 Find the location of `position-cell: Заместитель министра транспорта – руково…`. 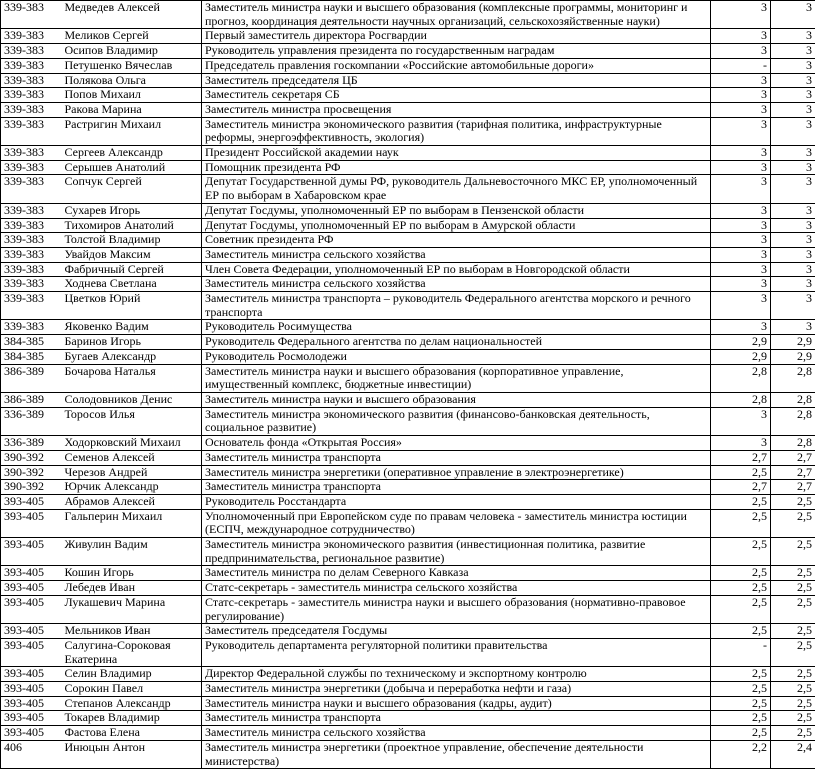

position-cell: Заместитель министра транспорта – руково… is located at coordinates (456, 306).